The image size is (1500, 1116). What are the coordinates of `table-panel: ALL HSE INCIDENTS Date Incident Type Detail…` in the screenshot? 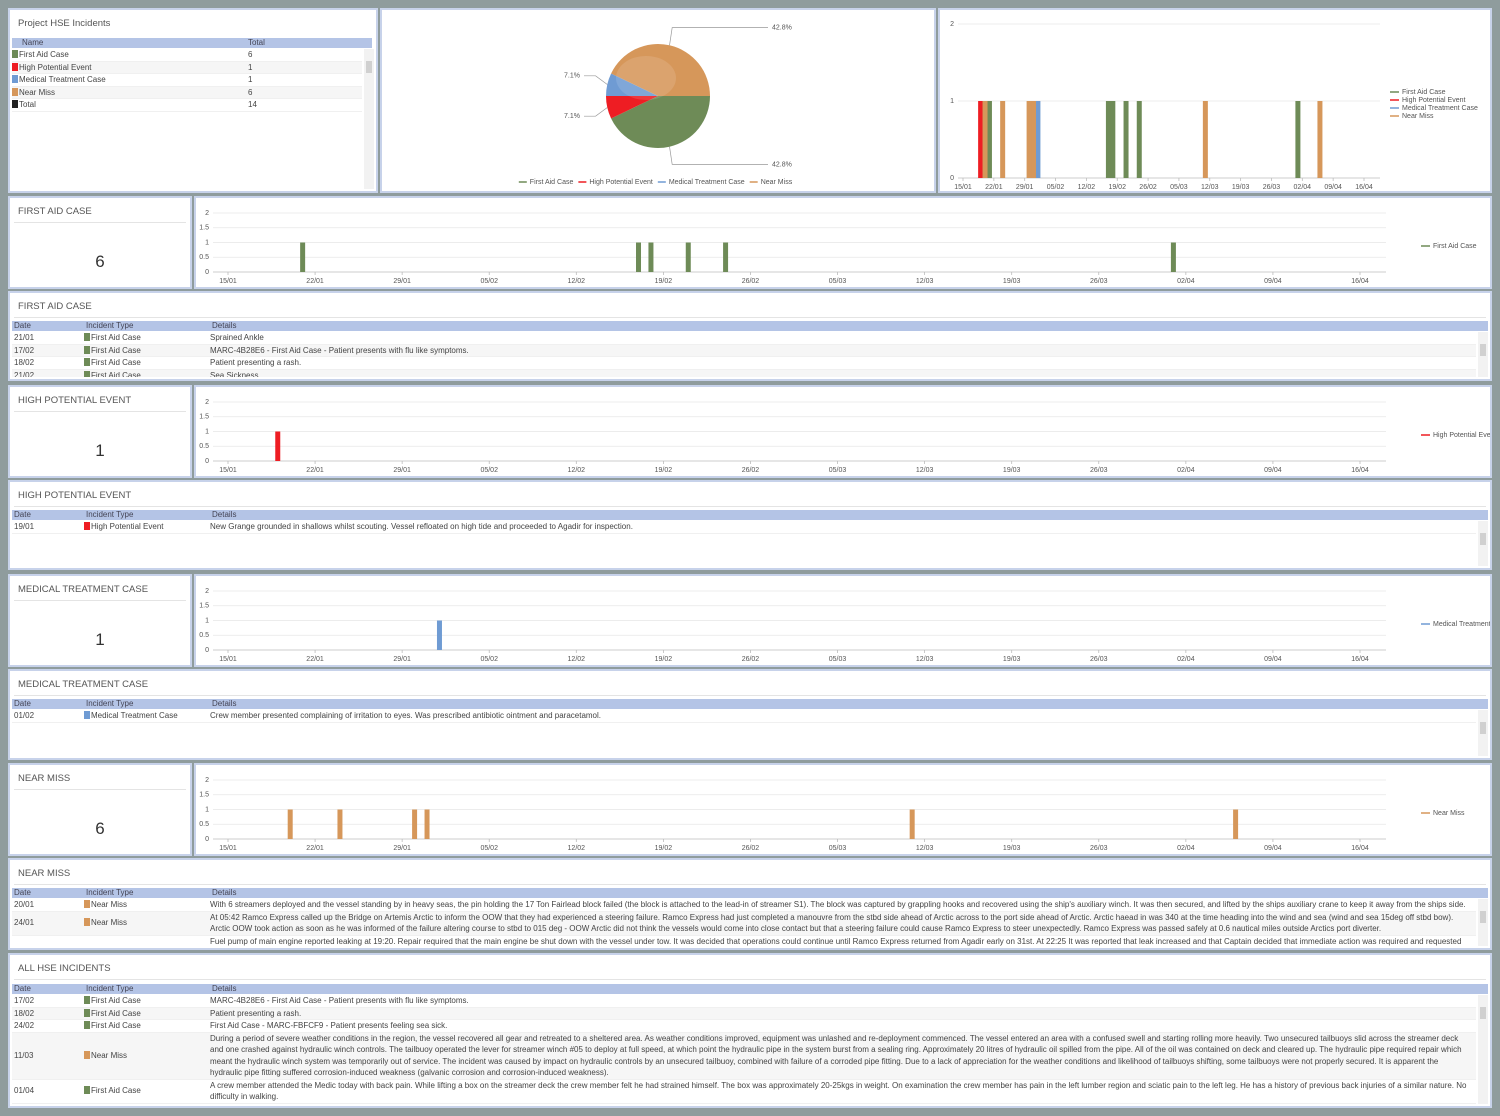 It's located at (750, 1030).